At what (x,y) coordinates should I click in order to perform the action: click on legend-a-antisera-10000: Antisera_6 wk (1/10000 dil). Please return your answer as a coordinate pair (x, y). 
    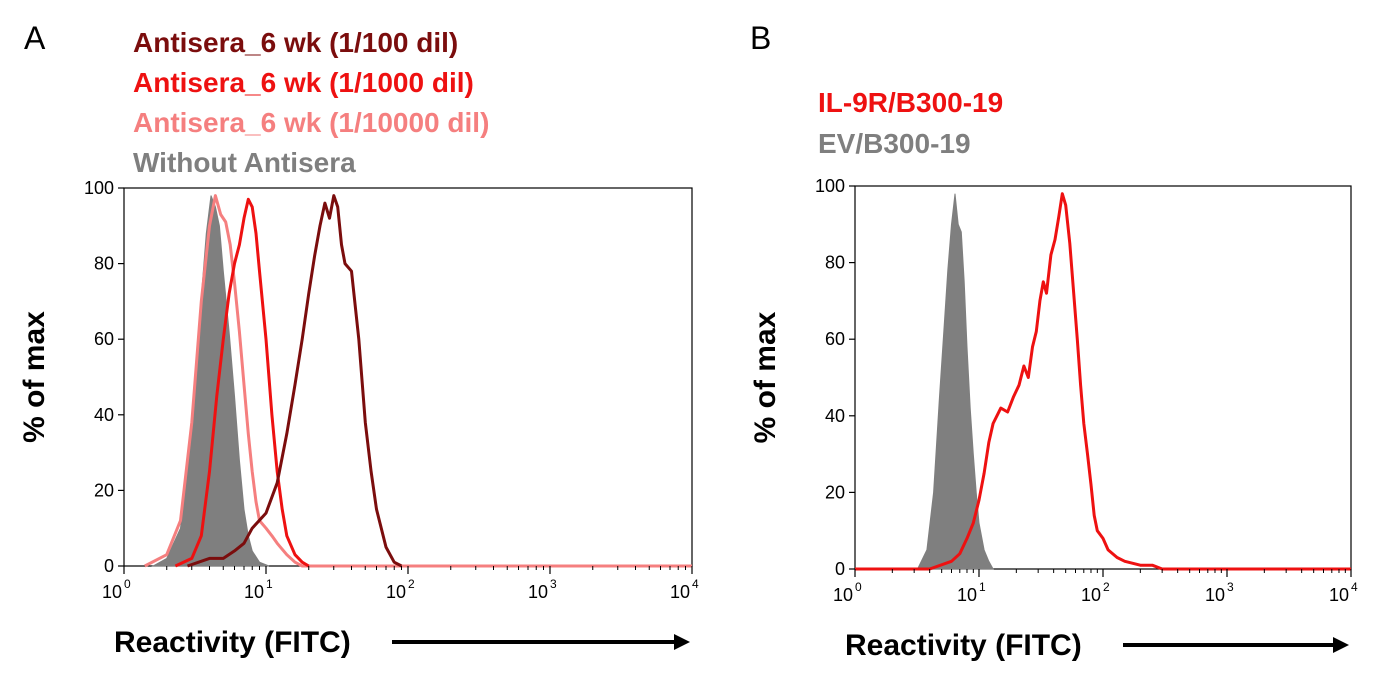
    Looking at the image, I should click on (311, 122).